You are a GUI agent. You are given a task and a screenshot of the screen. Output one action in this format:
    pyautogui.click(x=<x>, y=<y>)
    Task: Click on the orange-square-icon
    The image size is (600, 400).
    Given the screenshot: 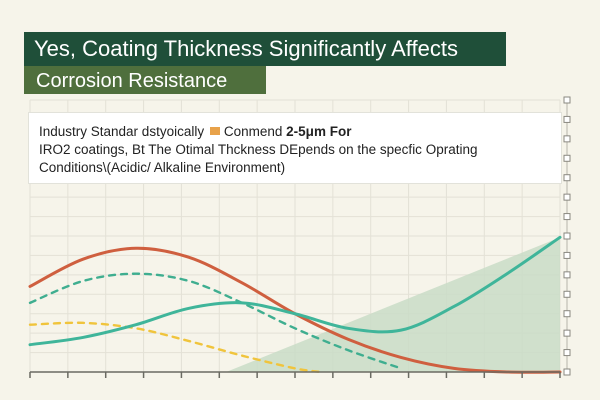 What is the action you would take?
    pyautogui.click(x=214, y=131)
    